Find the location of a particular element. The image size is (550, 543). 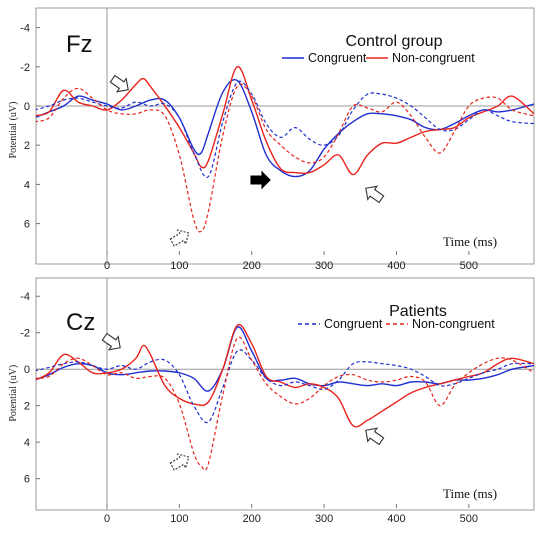

panel-title: Control group is located at coordinates (394, 41).